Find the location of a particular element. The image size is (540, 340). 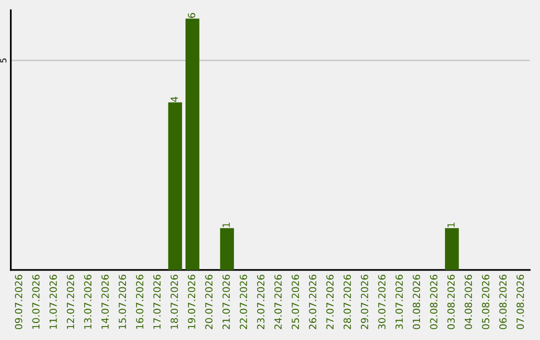

x-tick-label: 25.07.2026 is located at coordinates (296, 302).